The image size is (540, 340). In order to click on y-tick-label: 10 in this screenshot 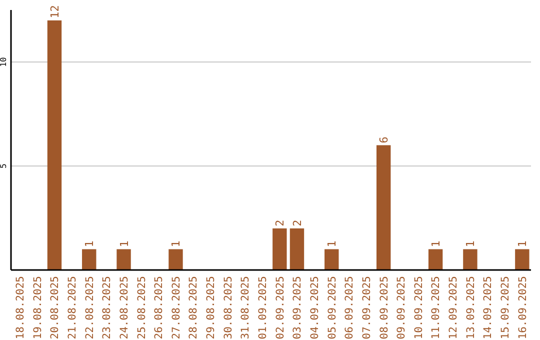, I will do `click(4, 62)`.